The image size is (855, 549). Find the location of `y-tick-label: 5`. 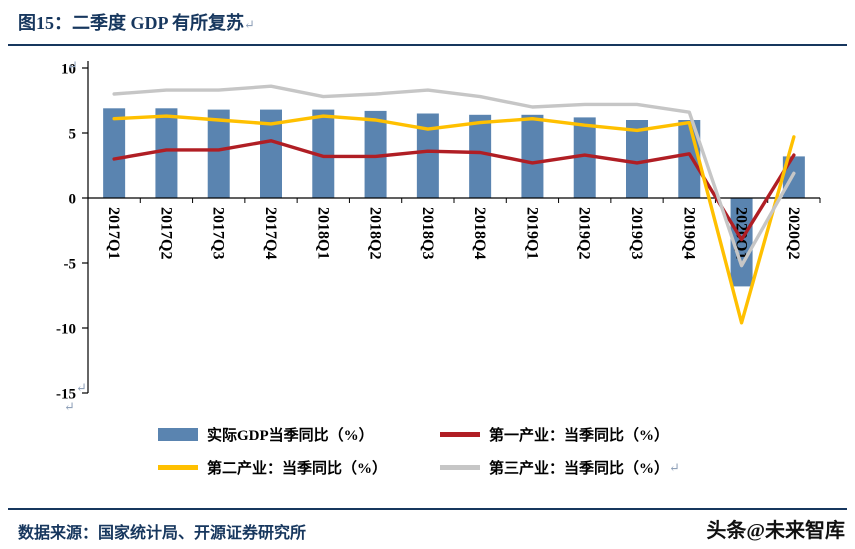

y-tick-label: 5 is located at coordinates (73, 135).